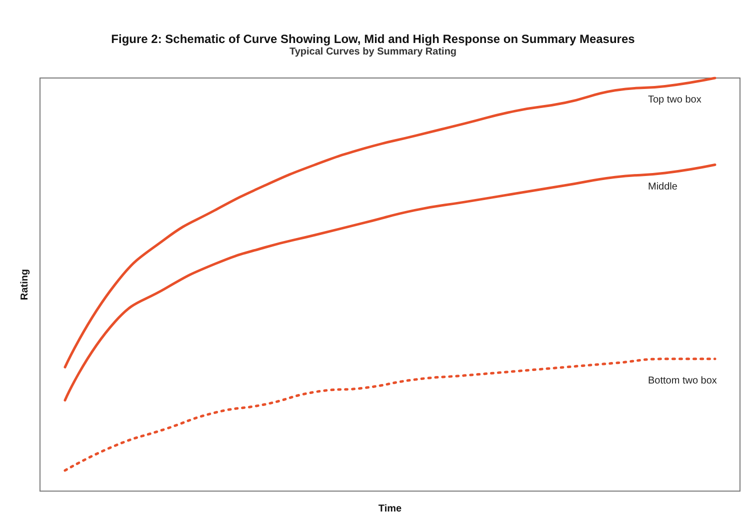  What do you see at coordinates (373, 39) in the screenshot?
I see `chart-title: Figure 2: Schematic of Curve Showing Low, Mid and High Response on Summary Measures` at bounding box center [373, 39].